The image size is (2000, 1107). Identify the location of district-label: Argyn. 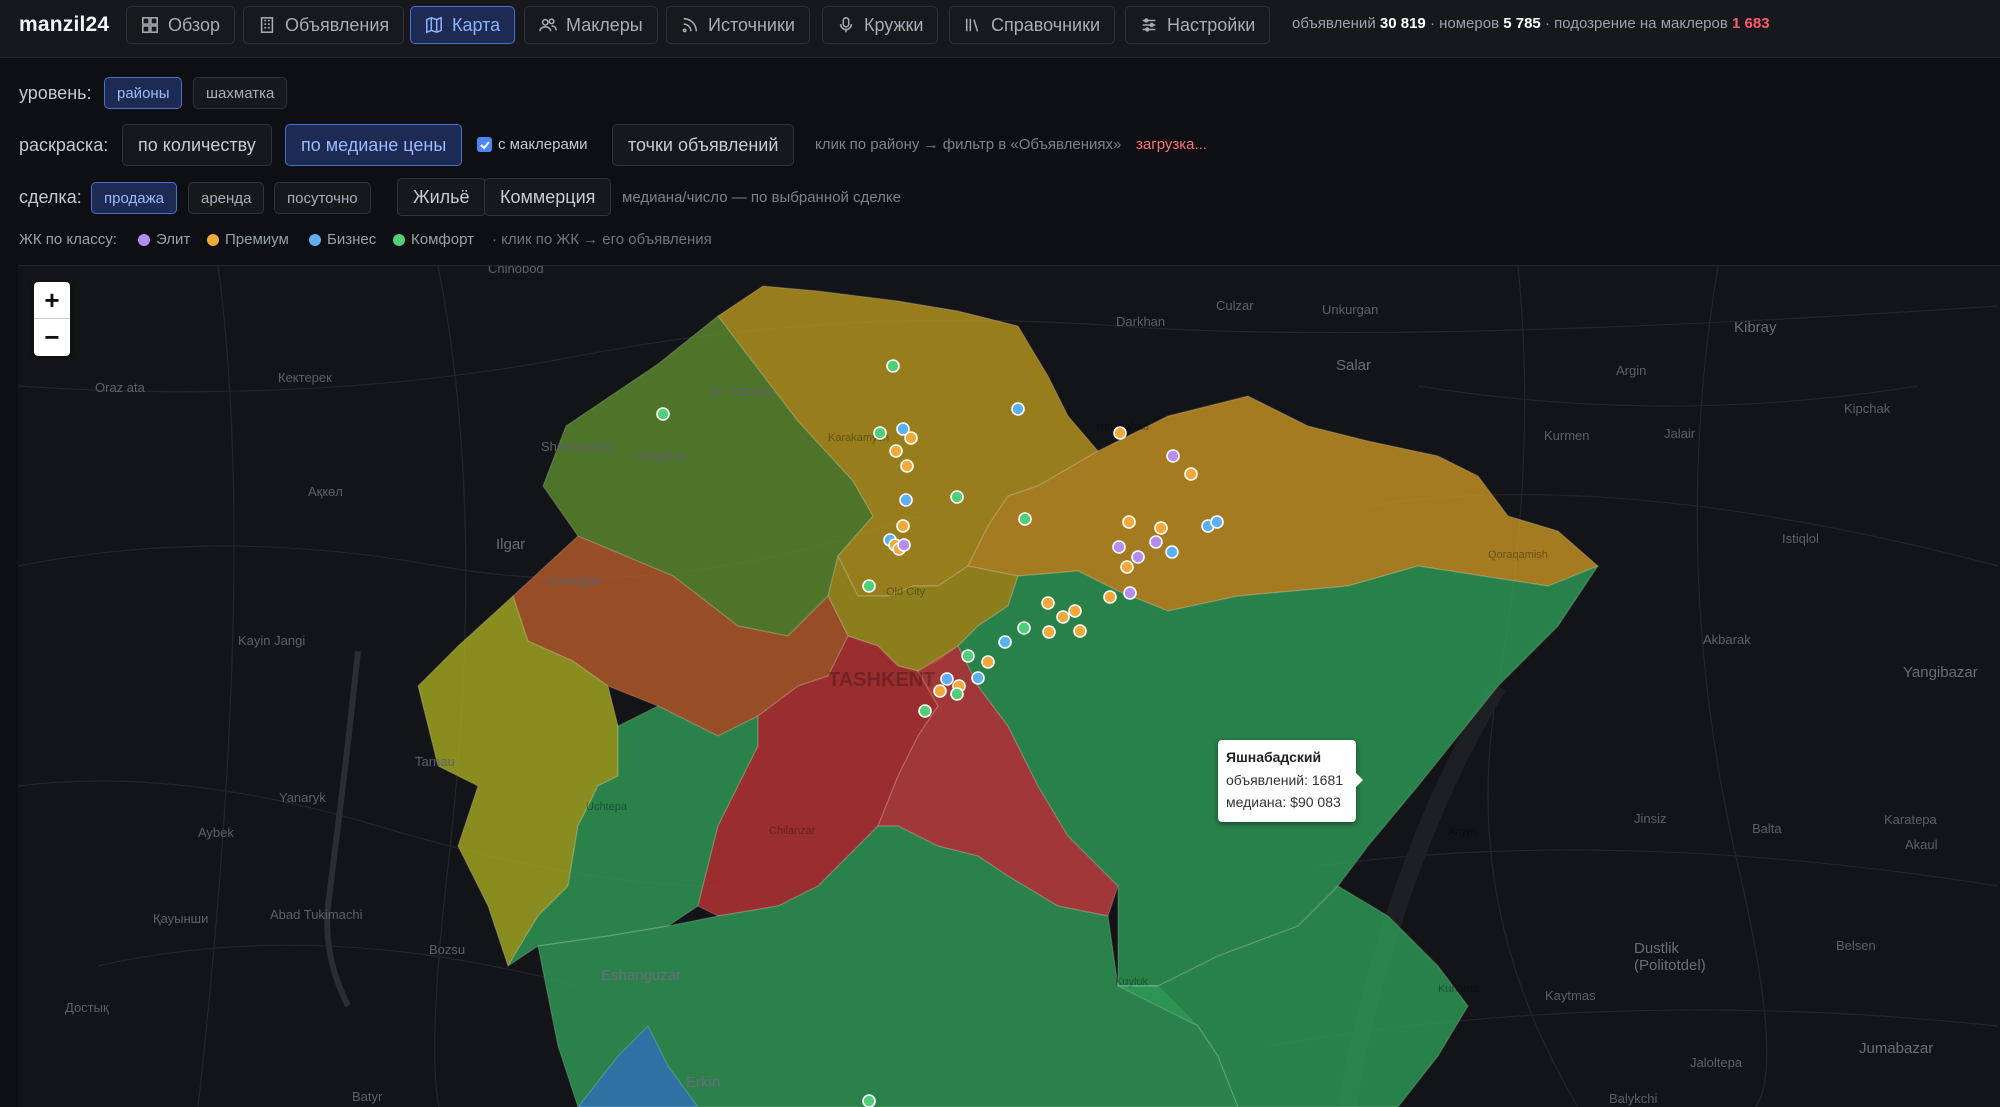
(1462, 832).